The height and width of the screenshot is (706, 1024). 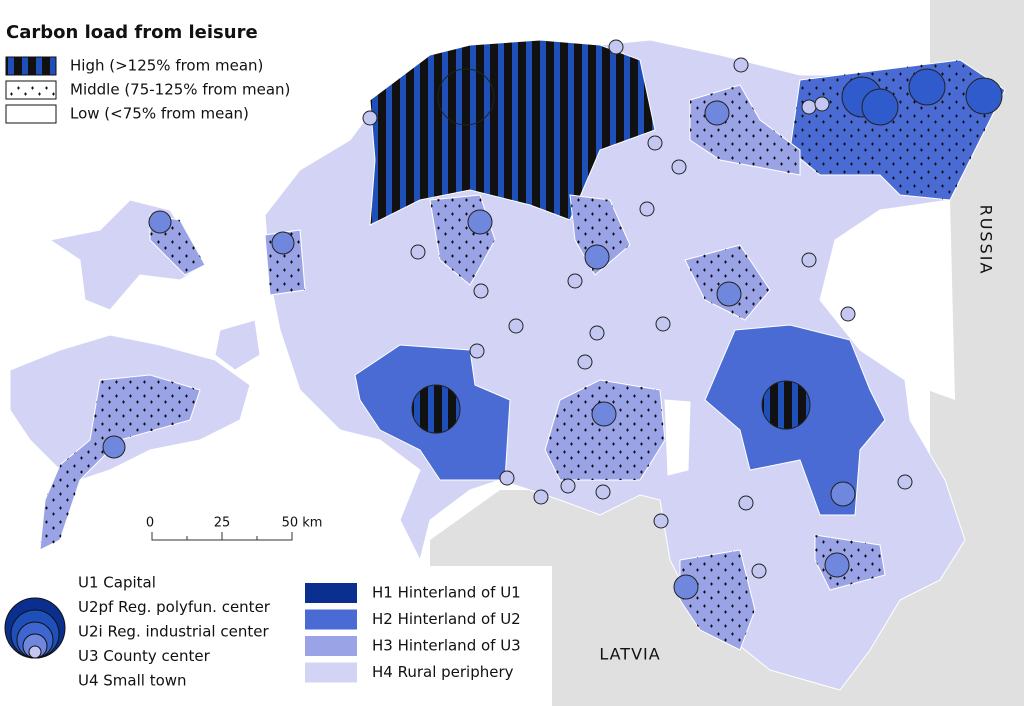 What do you see at coordinates (35, 628) in the screenshot?
I see `size-legend` at bounding box center [35, 628].